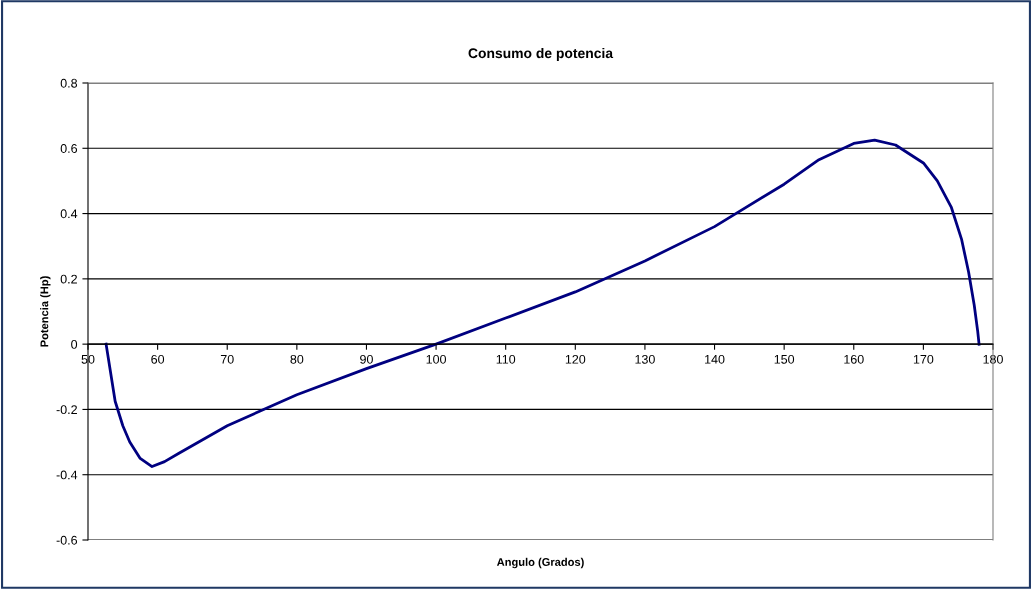 Image resolution: width=1032 pixels, height=589 pixels. I want to click on y-tick-label: 0, so click(74, 344).